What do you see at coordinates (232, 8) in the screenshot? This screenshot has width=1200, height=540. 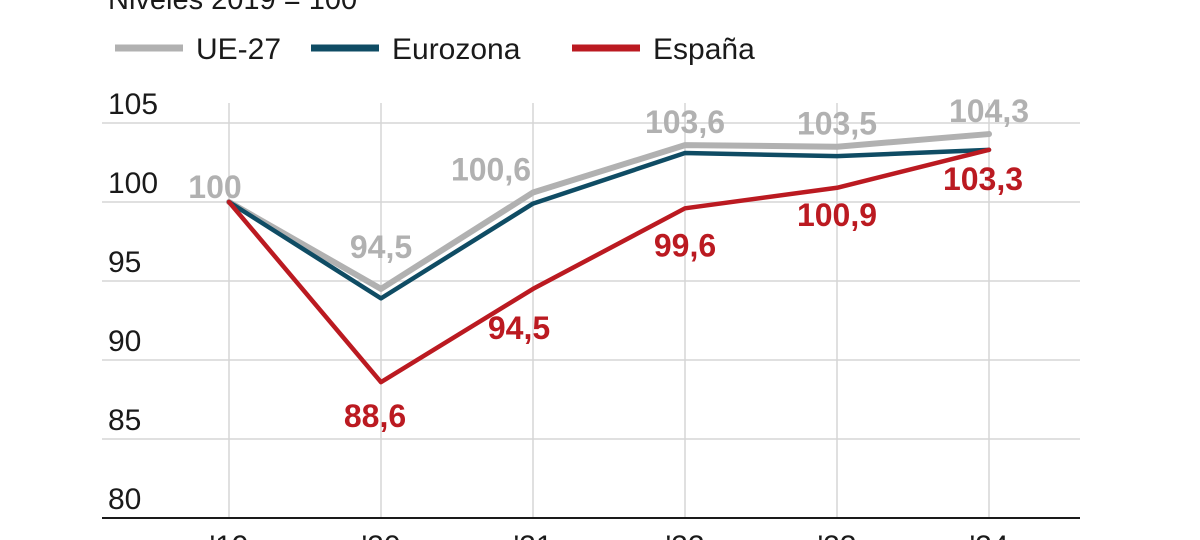 I see `chart-subtitle: Niveles 2019 = 100` at bounding box center [232, 8].